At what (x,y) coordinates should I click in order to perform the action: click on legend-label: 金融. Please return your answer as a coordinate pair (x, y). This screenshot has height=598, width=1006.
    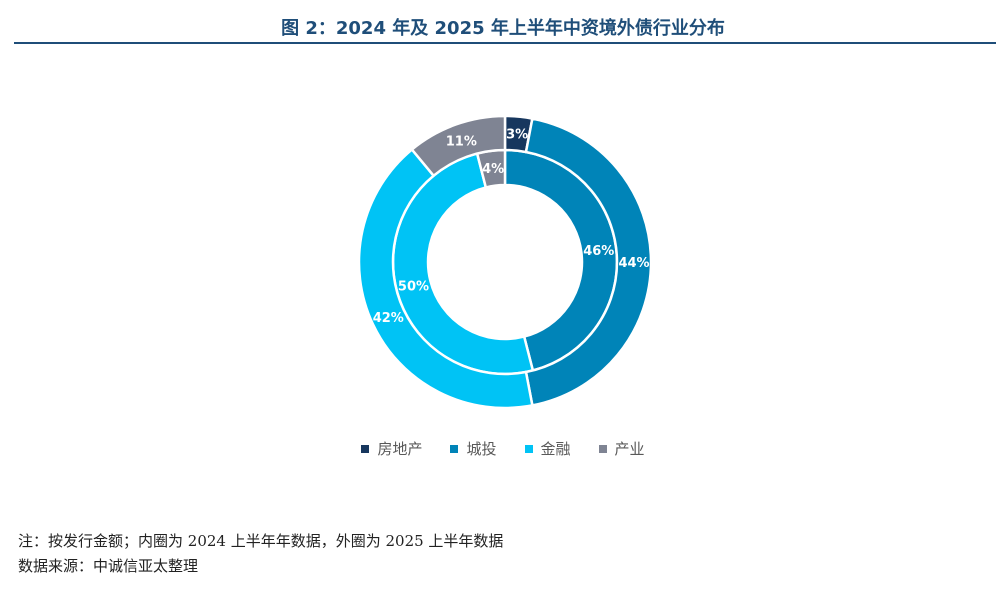
    Looking at the image, I should click on (555, 449).